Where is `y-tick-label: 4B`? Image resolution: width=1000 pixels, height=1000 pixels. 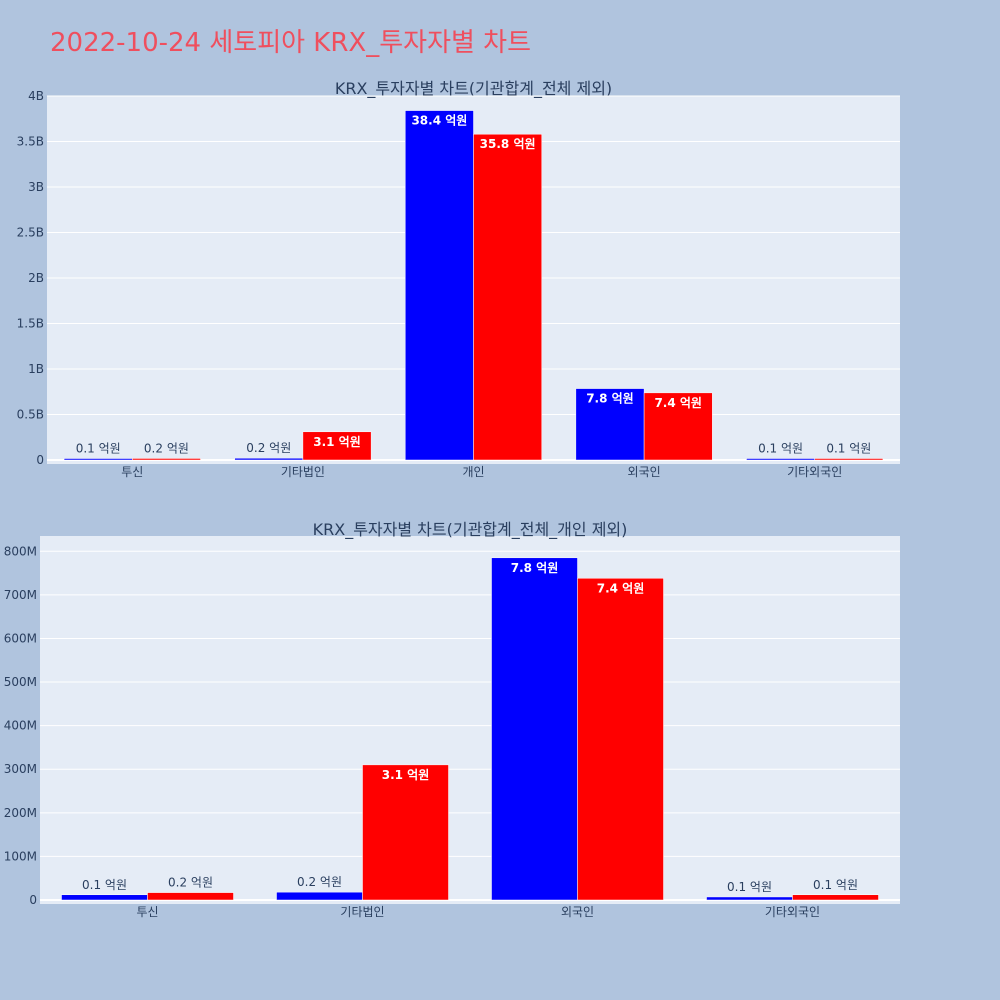
y-tick-label: 4B is located at coordinates (36, 96).